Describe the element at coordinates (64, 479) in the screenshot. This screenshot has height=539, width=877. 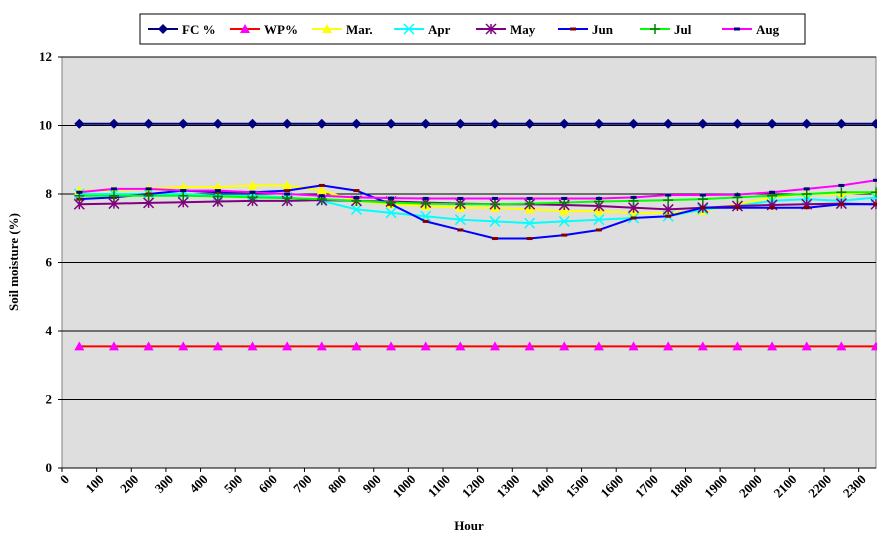
I see `x-tick-label: 0` at that location.